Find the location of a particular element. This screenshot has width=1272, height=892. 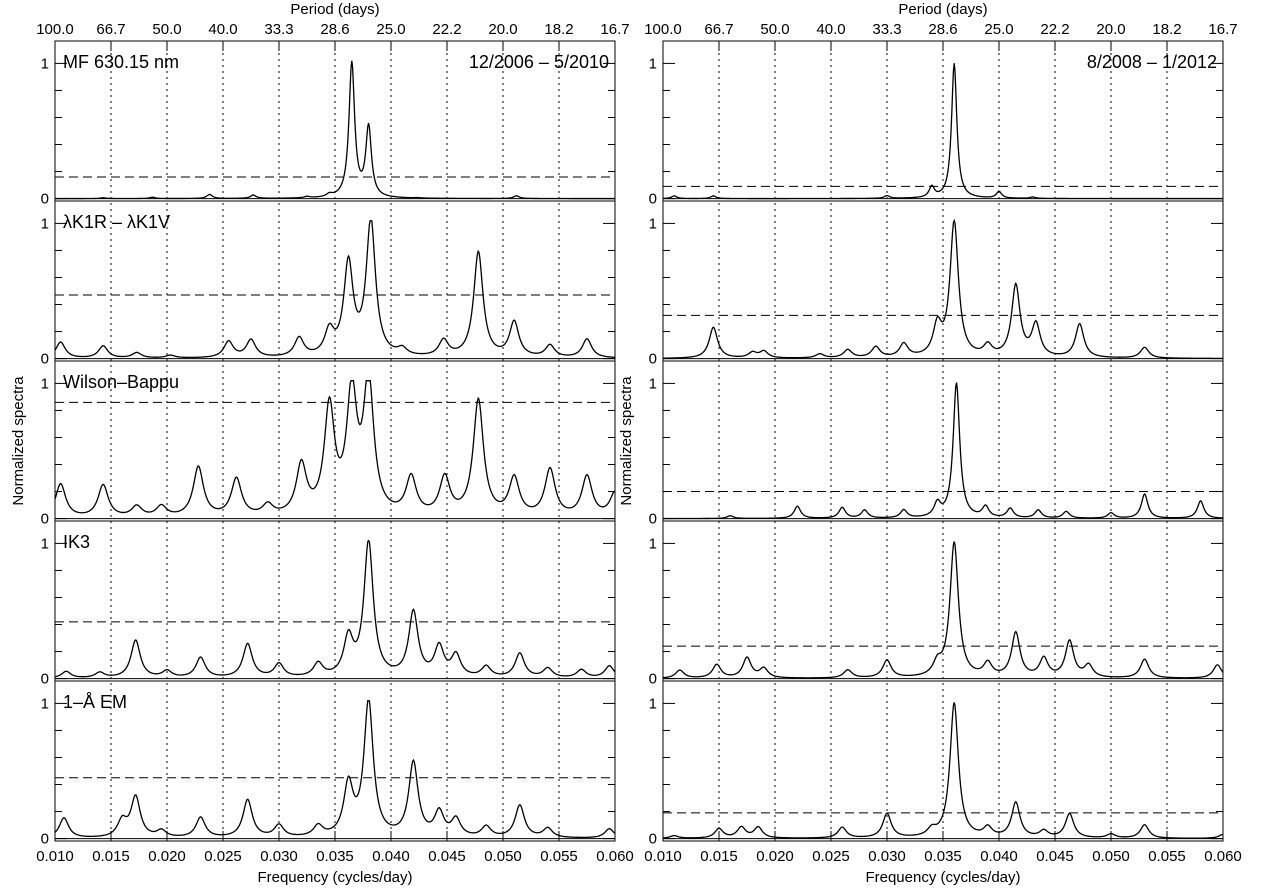

date-range-label: 8/2008 – 1/2012 is located at coordinates (1152, 62).